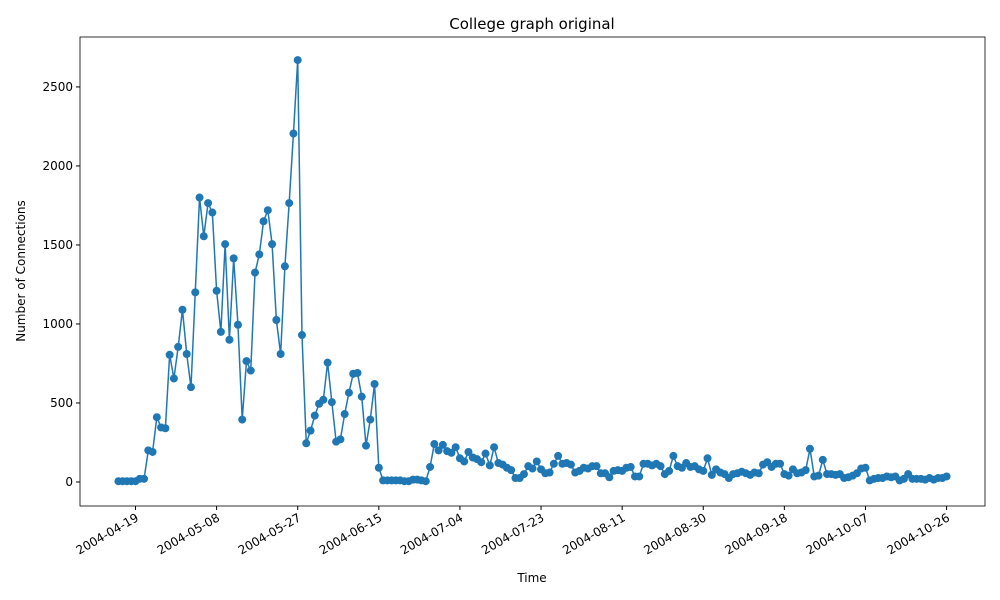  Describe the element at coordinates (57, 166) in the screenshot. I see `y-tick-label: 2000` at that location.